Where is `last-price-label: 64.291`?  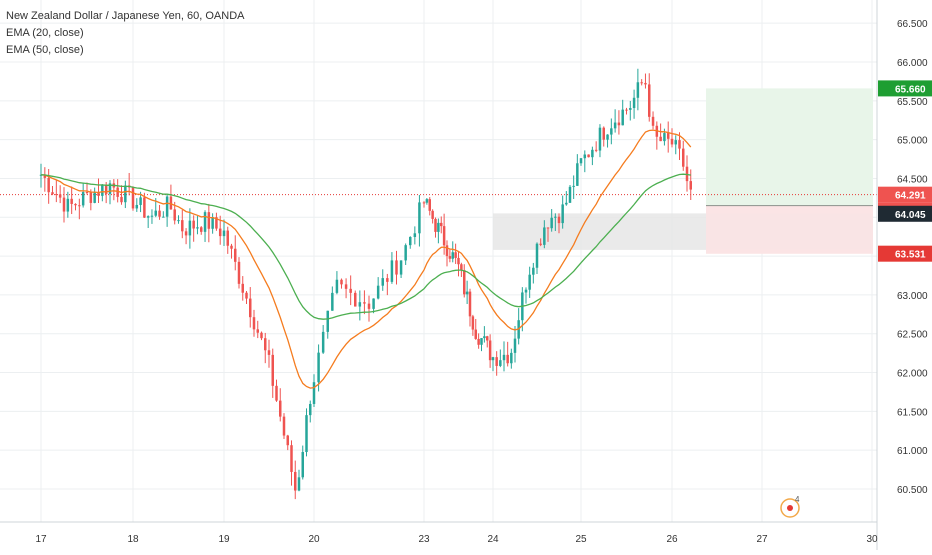 last-price-label: 64.291 is located at coordinates (905, 194).